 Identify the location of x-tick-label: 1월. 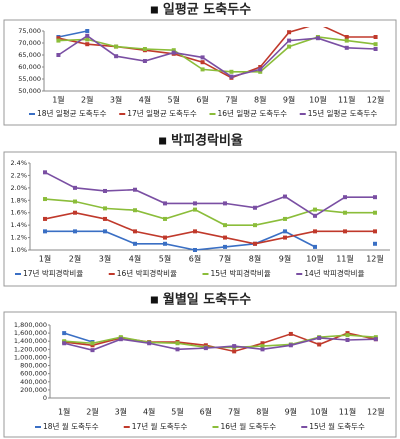
(58, 100).